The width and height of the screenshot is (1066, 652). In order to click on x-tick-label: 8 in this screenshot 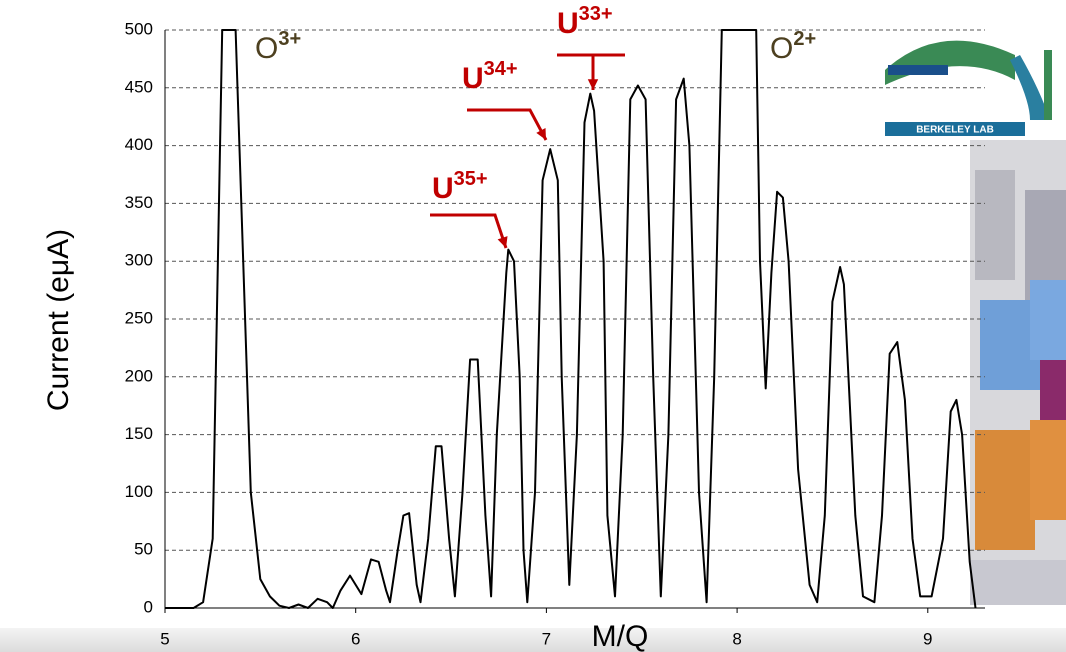, I will do `click(736, 638)`.